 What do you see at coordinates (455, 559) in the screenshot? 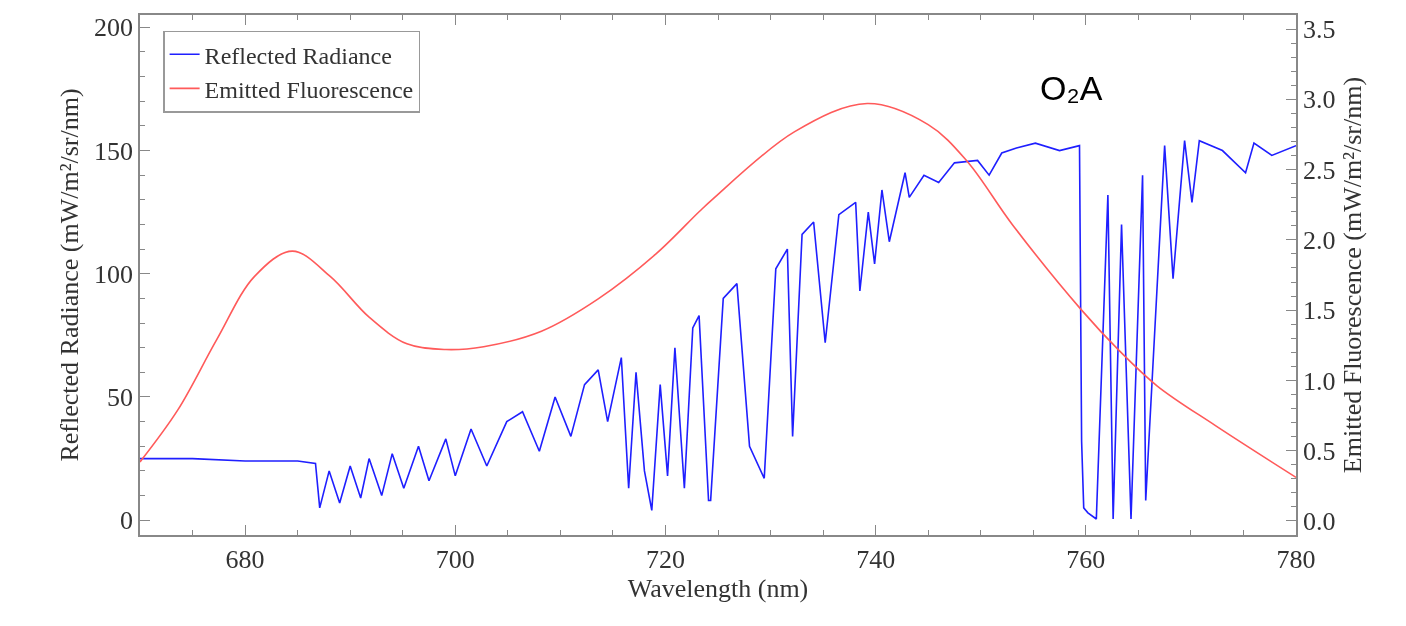
I see `x-tick-label: 700` at bounding box center [455, 559].